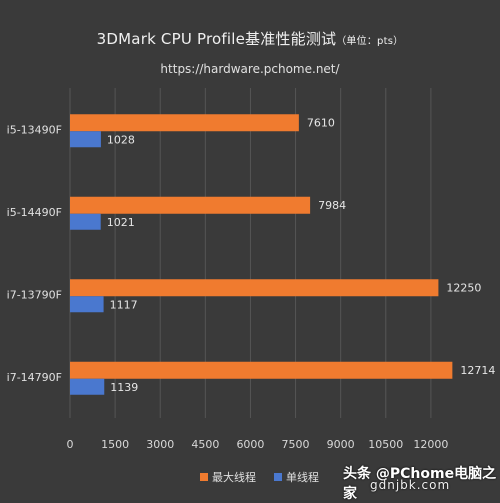 The width and height of the screenshot is (500, 503). Describe the element at coordinates (205, 444) in the screenshot. I see `x-tick-label-3: 4500` at that location.